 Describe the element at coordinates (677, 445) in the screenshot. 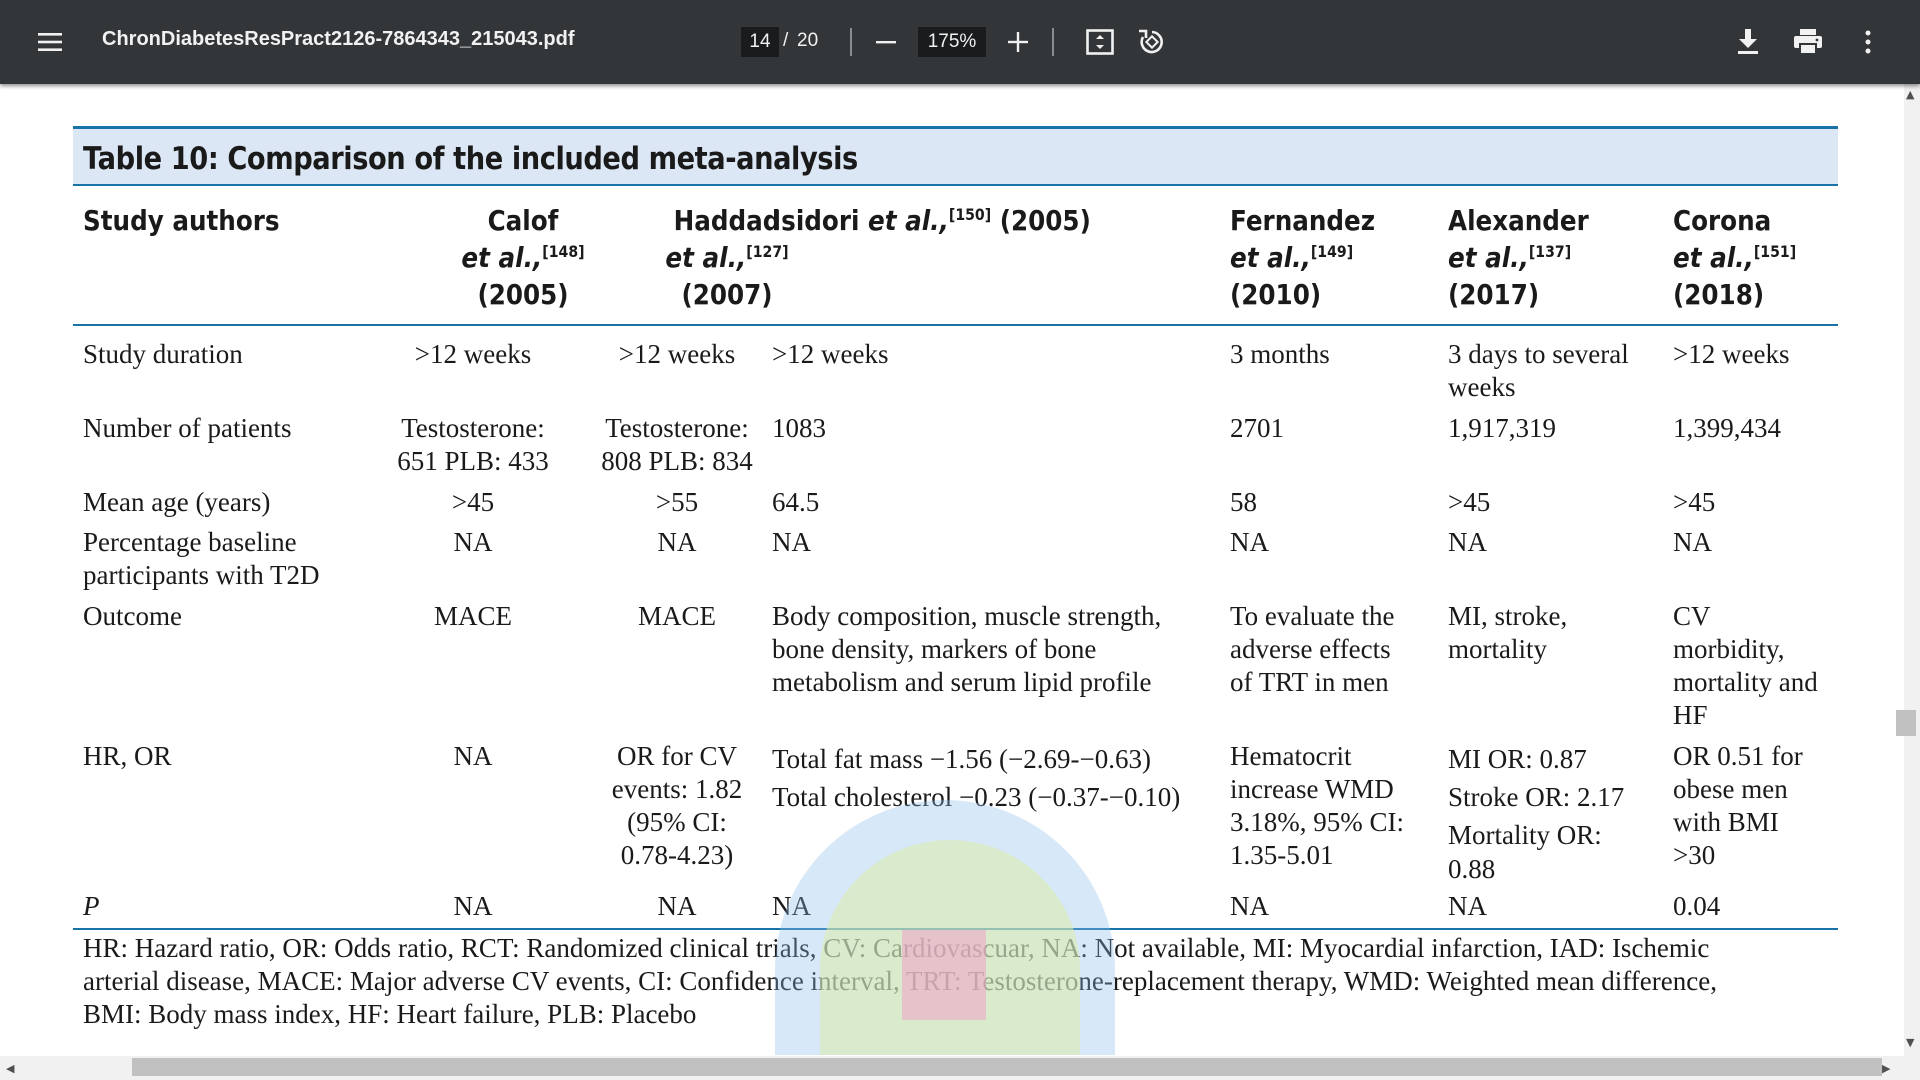

I see `cell-patients-haddad: Testosterone: 808 PLB: 834` at that location.